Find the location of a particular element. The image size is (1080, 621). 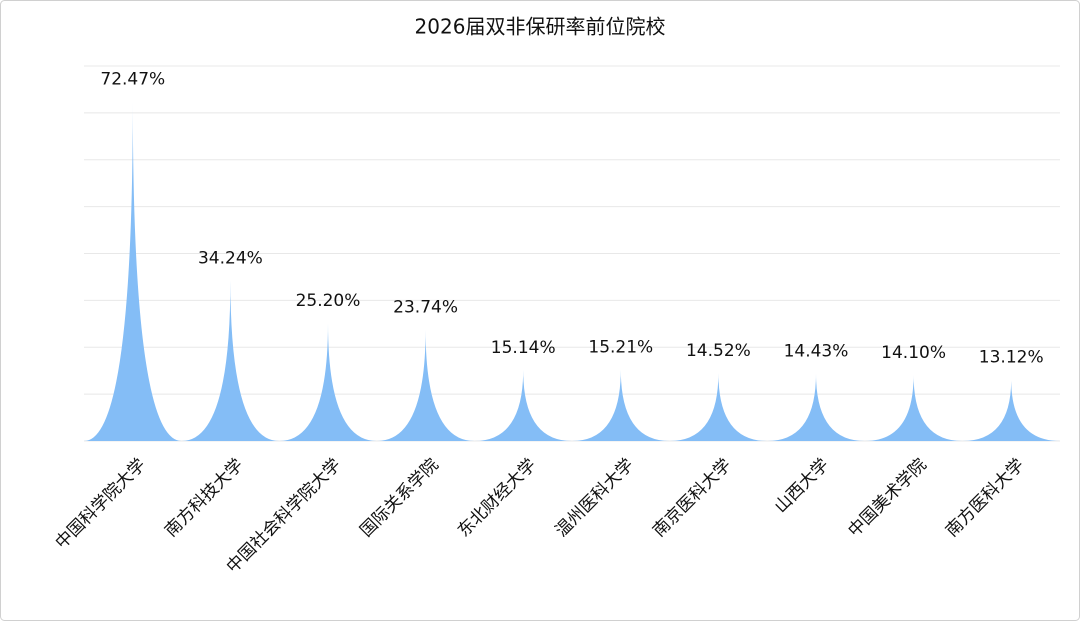

data-label: 25.20% is located at coordinates (328, 301).